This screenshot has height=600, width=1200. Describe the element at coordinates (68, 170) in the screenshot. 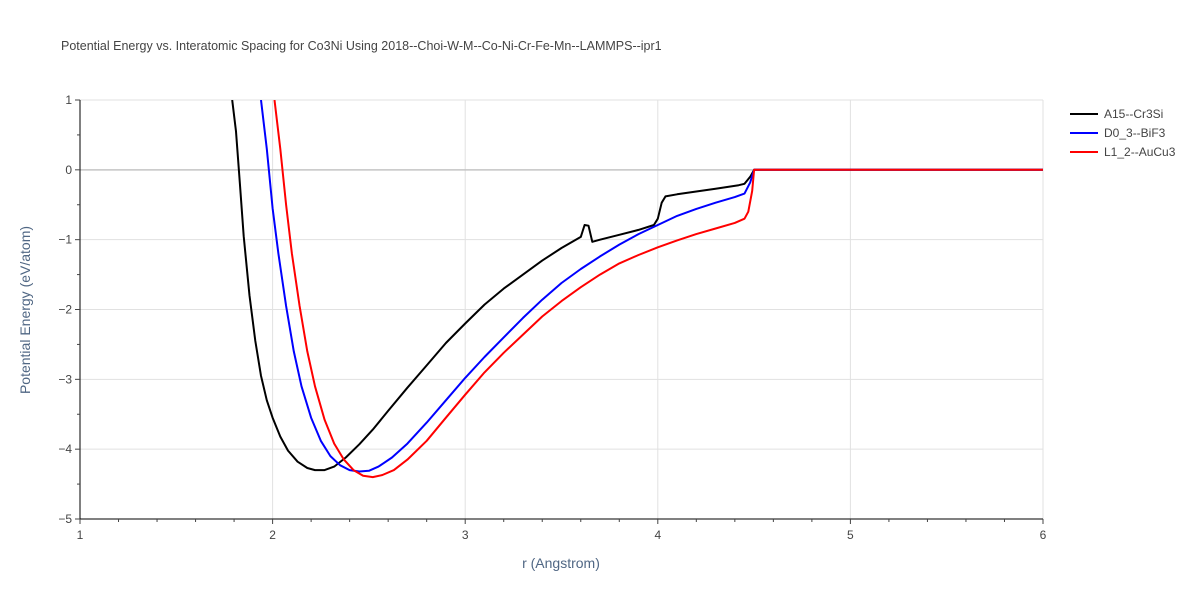

I see `y-tick-label: 0` at that location.